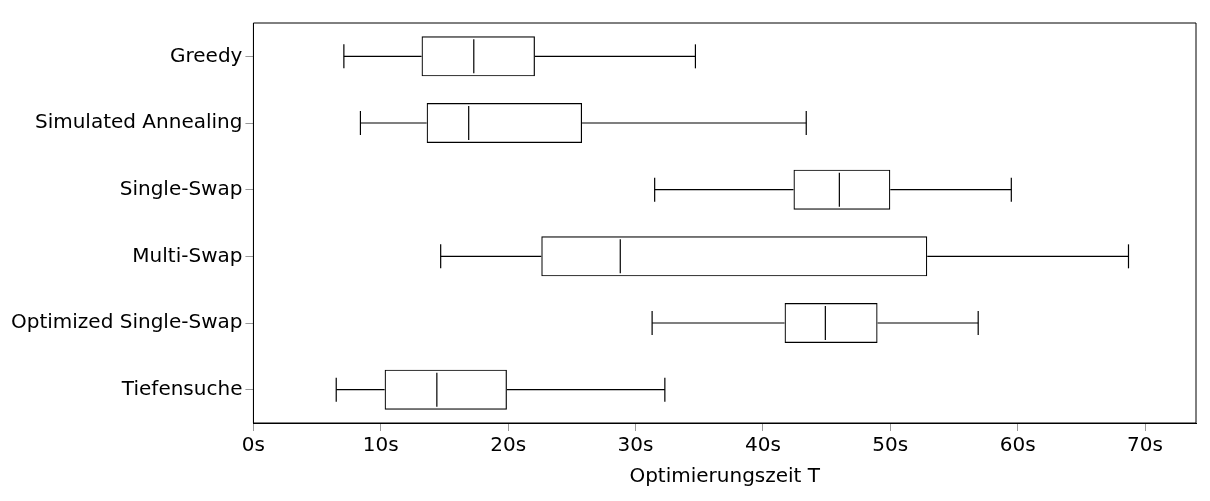  What do you see at coordinates (508, 444) in the screenshot?
I see `x-tick-label: 20s` at bounding box center [508, 444].